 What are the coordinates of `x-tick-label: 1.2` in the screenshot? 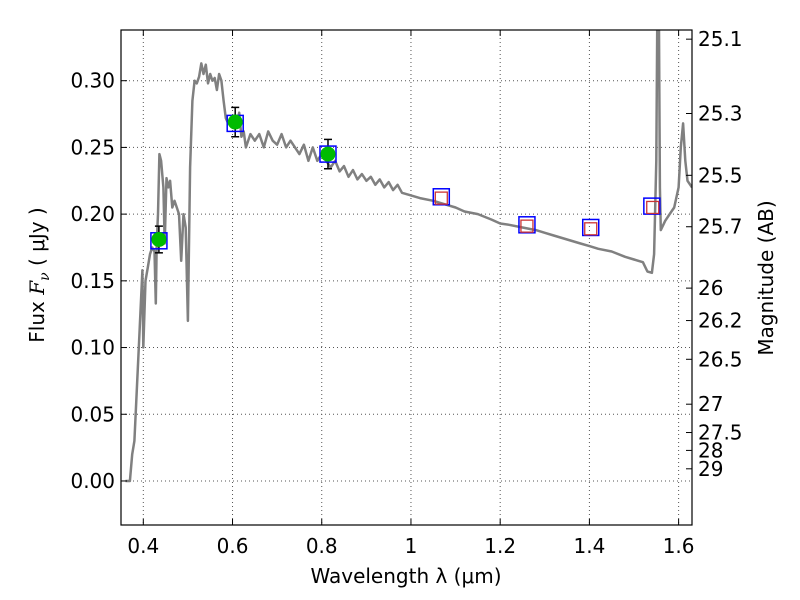 It's located at (500, 546).